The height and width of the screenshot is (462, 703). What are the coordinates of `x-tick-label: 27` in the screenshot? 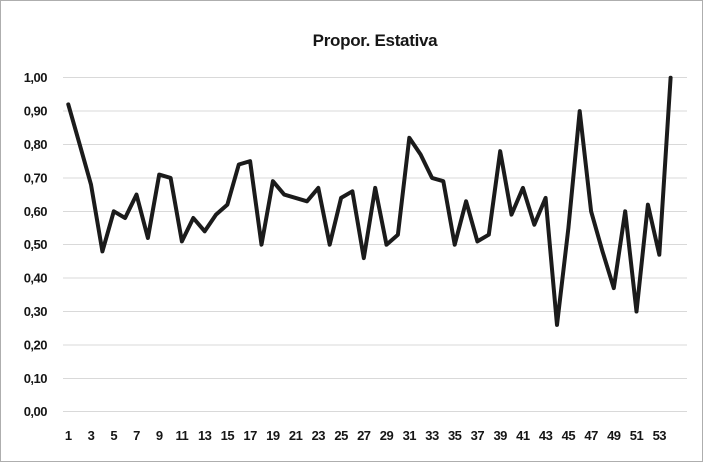 It's located at (364, 435).